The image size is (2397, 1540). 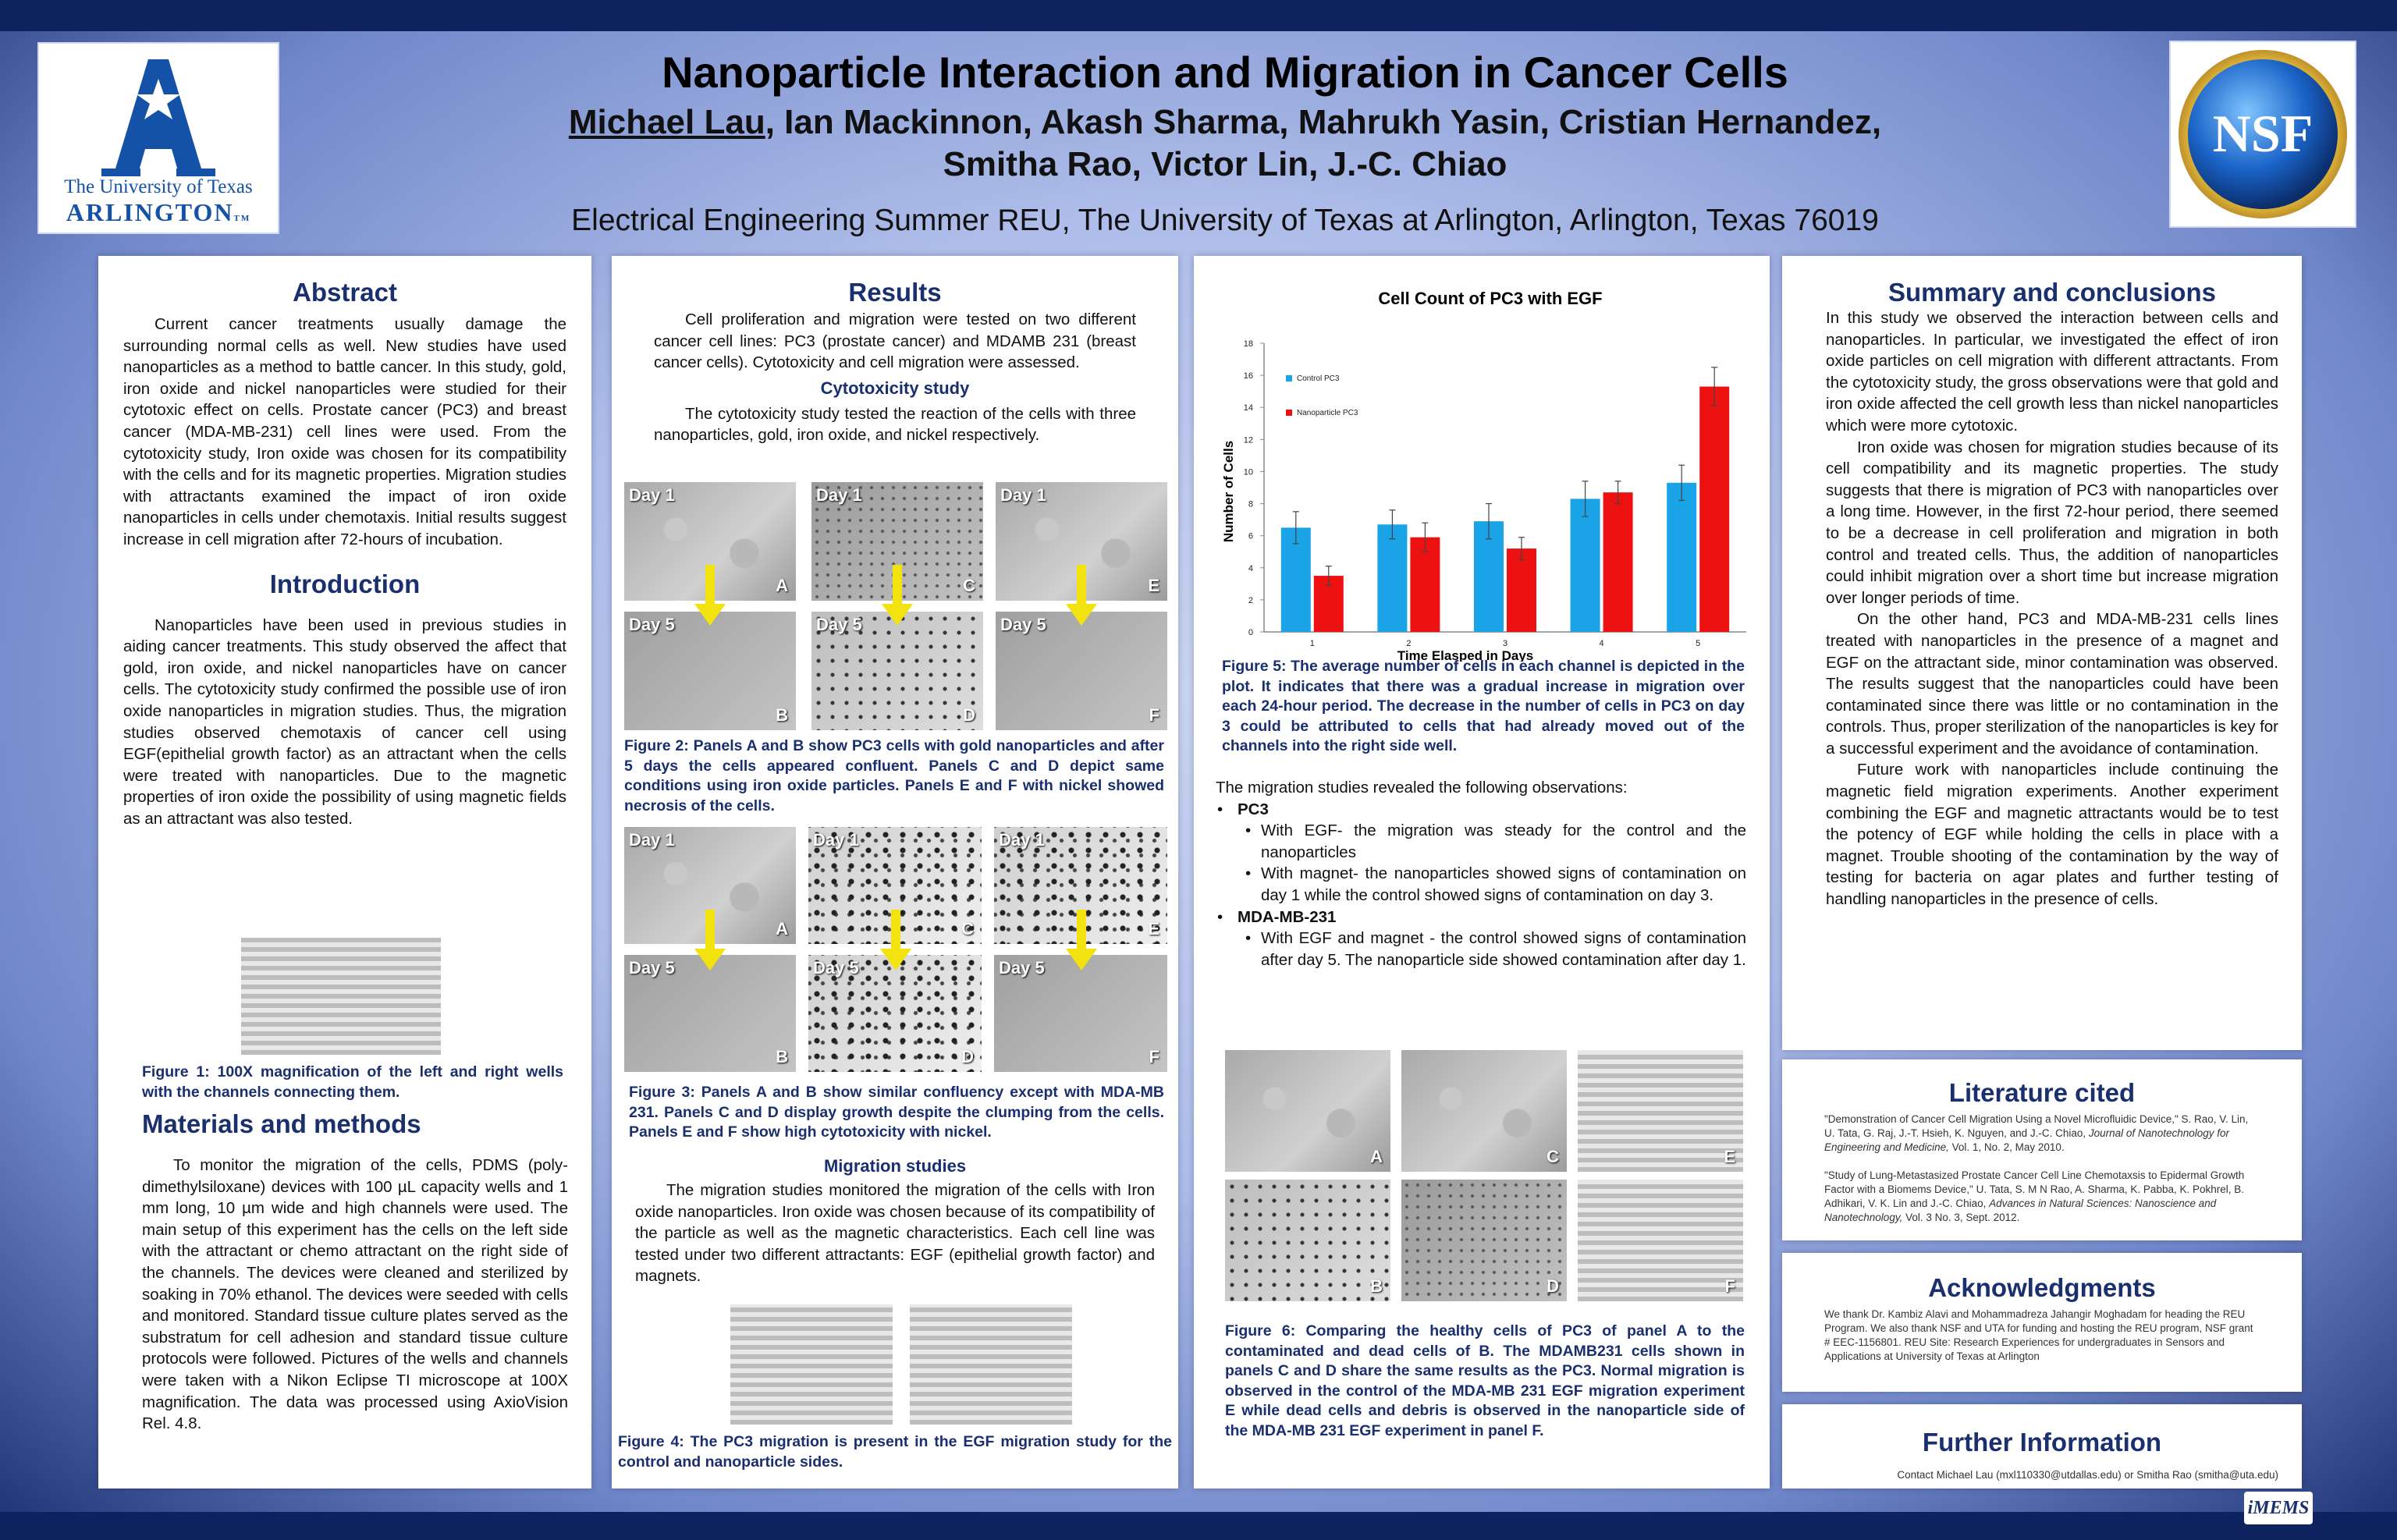 What do you see at coordinates (811, 1364) in the screenshot?
I see `figure4-image-control` at bounding box center [811, 1364].